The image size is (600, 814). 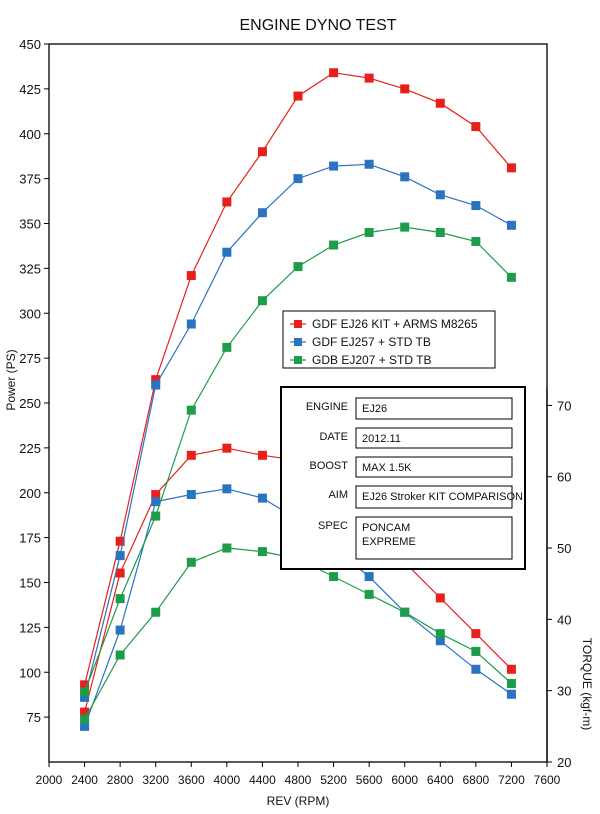 I want to click on x-tick-label: 7200, so click(x=511, y=780).